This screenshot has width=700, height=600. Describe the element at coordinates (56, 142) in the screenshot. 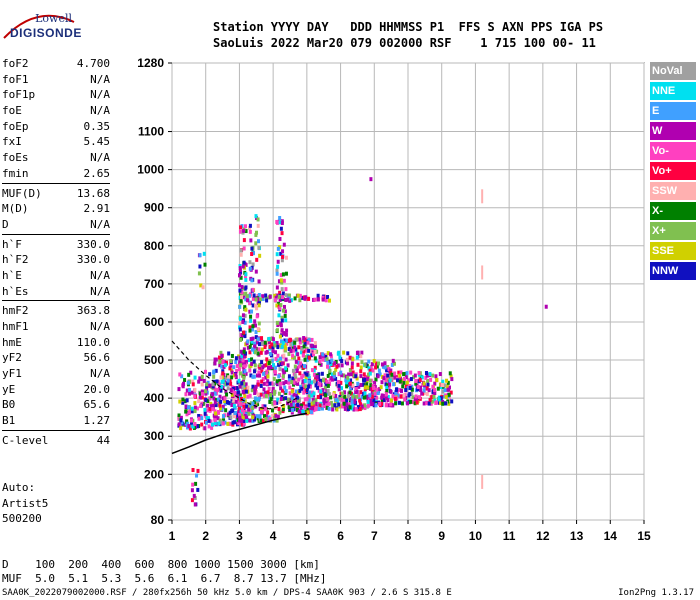

I see `param-row: fxI 5.45` at that location.